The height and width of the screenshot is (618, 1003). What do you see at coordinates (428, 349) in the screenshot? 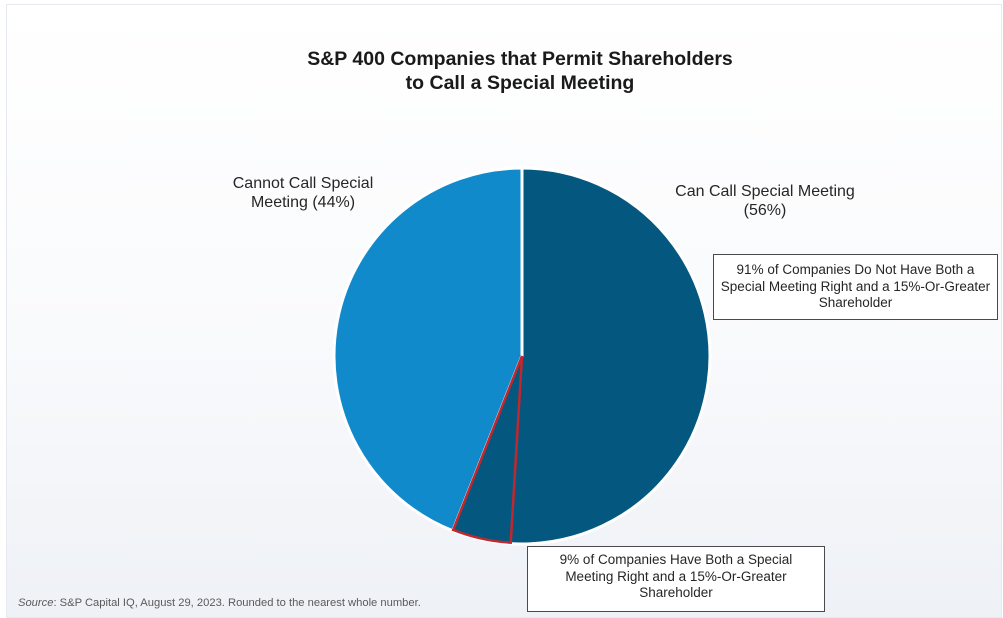
I see `pie-slice-cannot-call` at bounding box center [428, 349].